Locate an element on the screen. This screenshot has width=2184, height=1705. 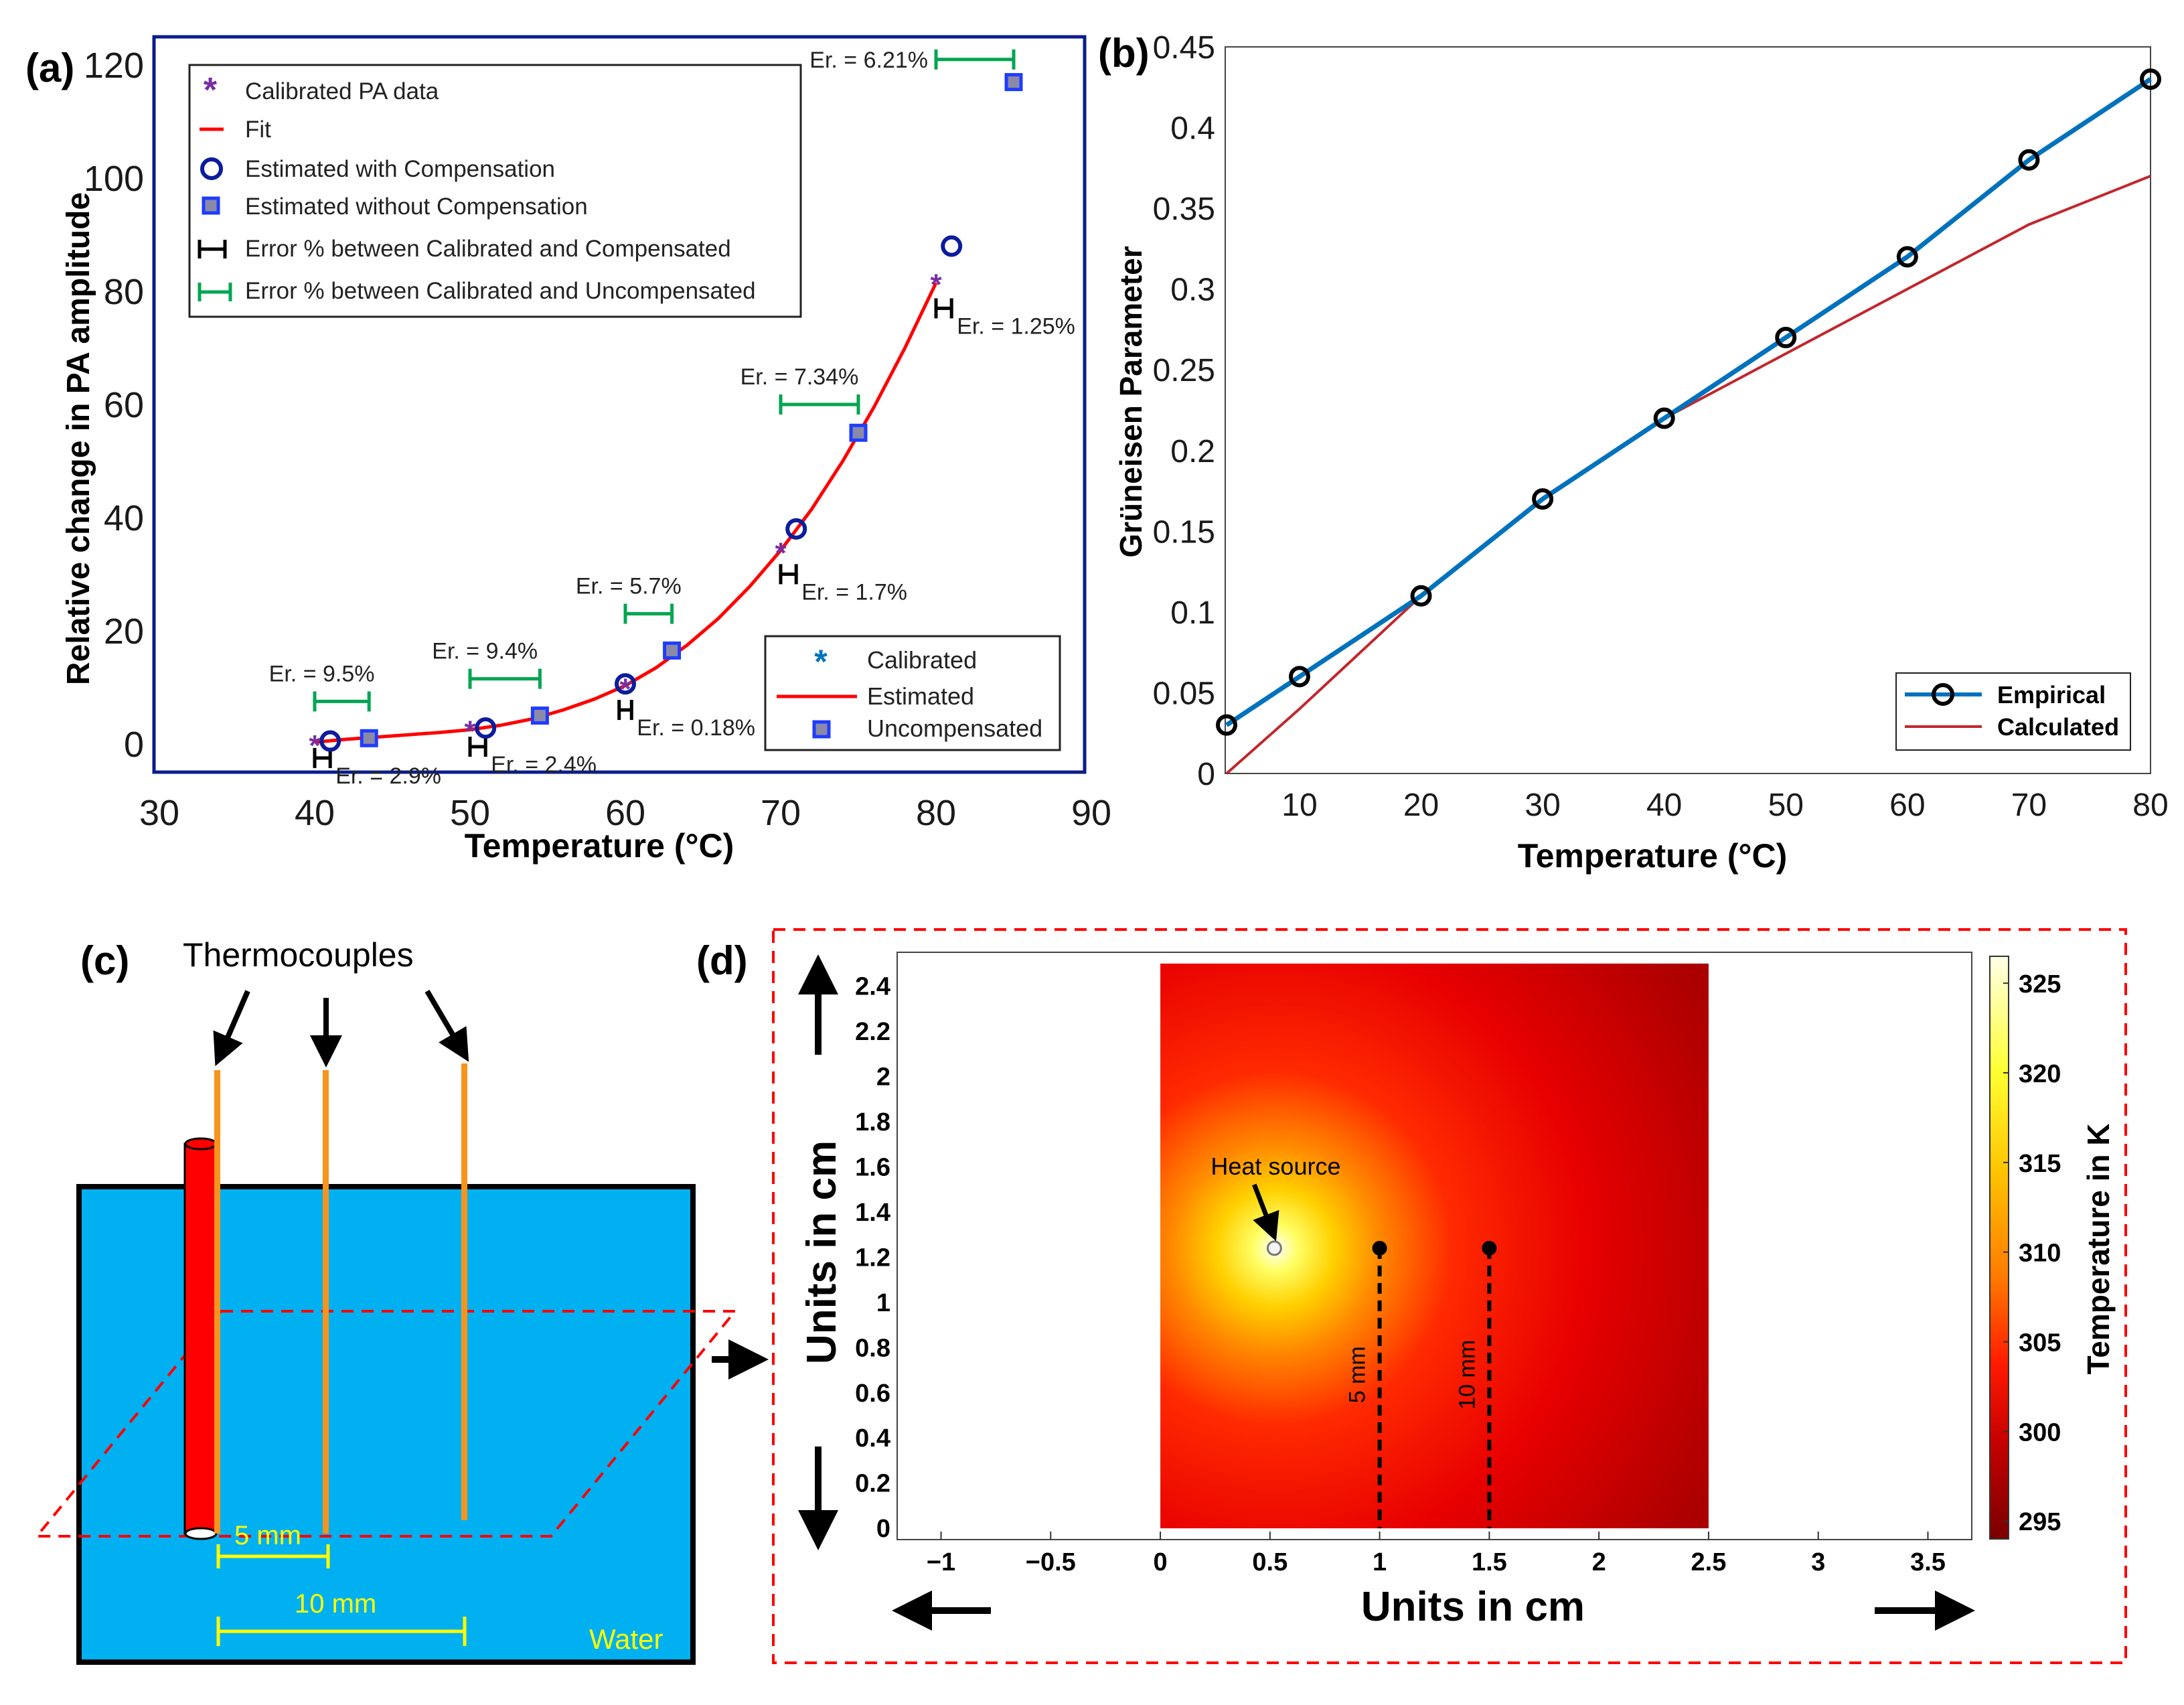
y-tick-label: 60 is located at coordinates (124, 405).